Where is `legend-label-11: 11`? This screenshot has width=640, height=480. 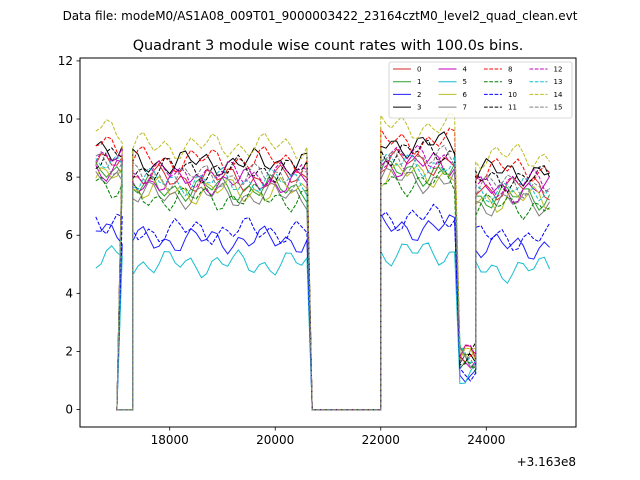
legend-label-11: 11 is located at coordinates (512, 108).